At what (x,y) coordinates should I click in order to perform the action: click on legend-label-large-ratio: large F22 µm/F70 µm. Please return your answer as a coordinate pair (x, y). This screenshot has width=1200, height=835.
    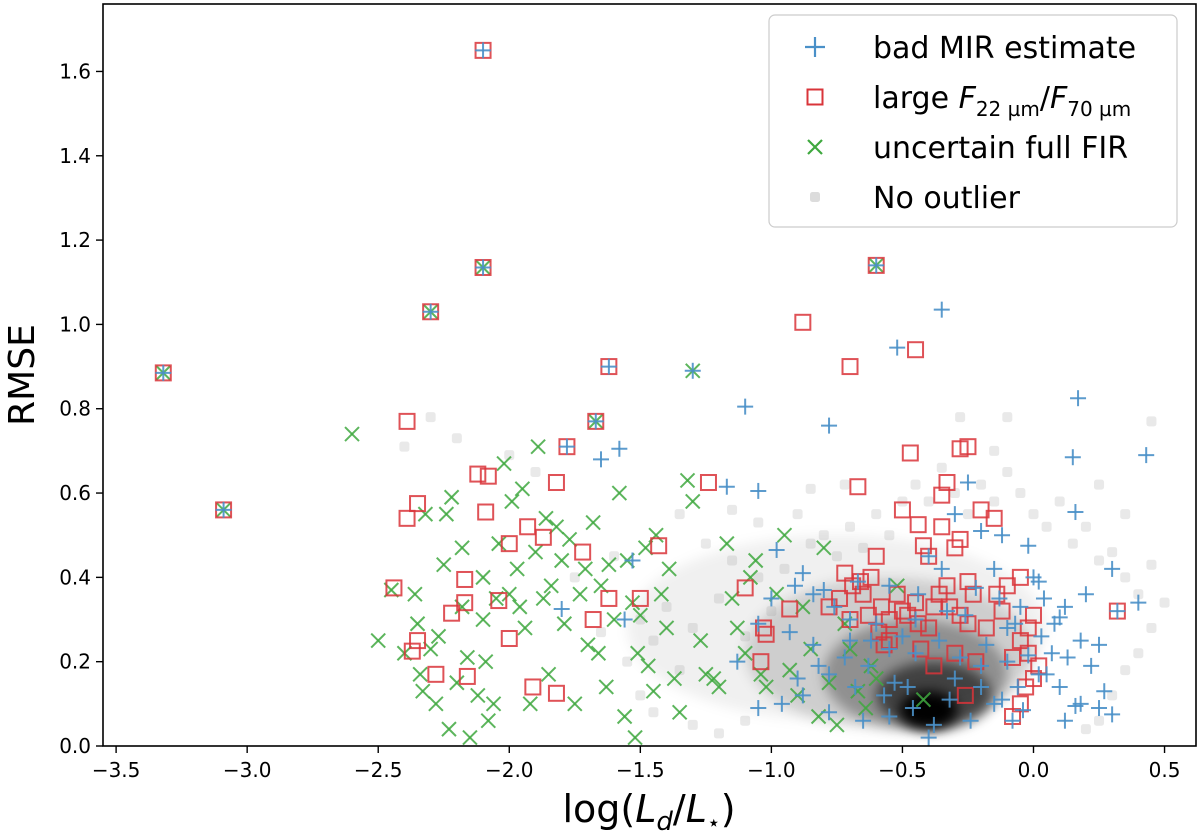
    Looking at the image, I should click on (1002, 101).